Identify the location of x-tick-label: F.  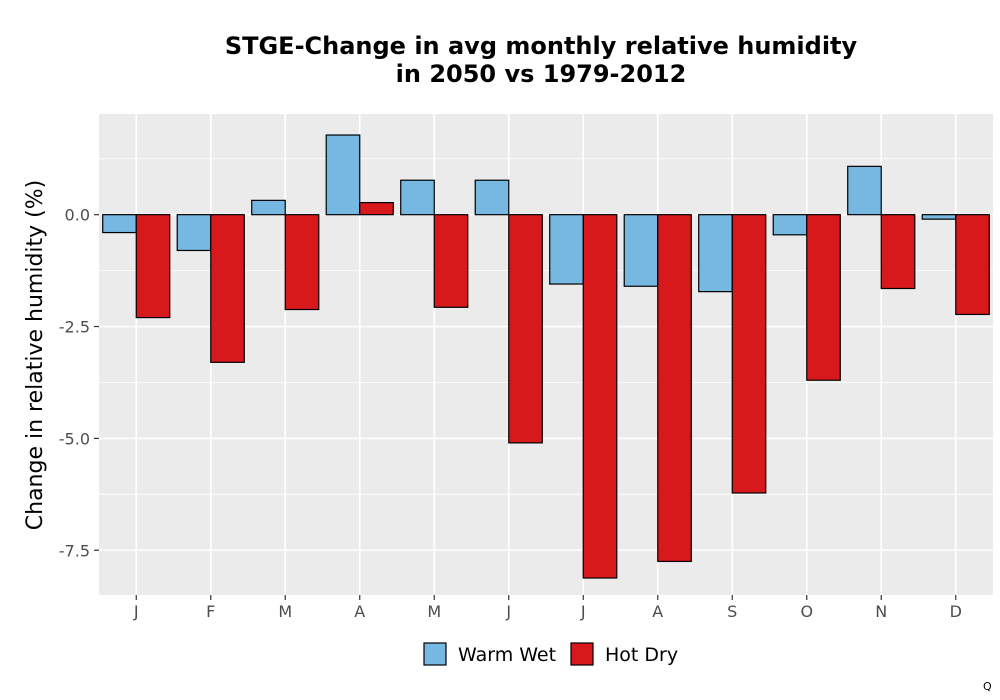
(210, 611).